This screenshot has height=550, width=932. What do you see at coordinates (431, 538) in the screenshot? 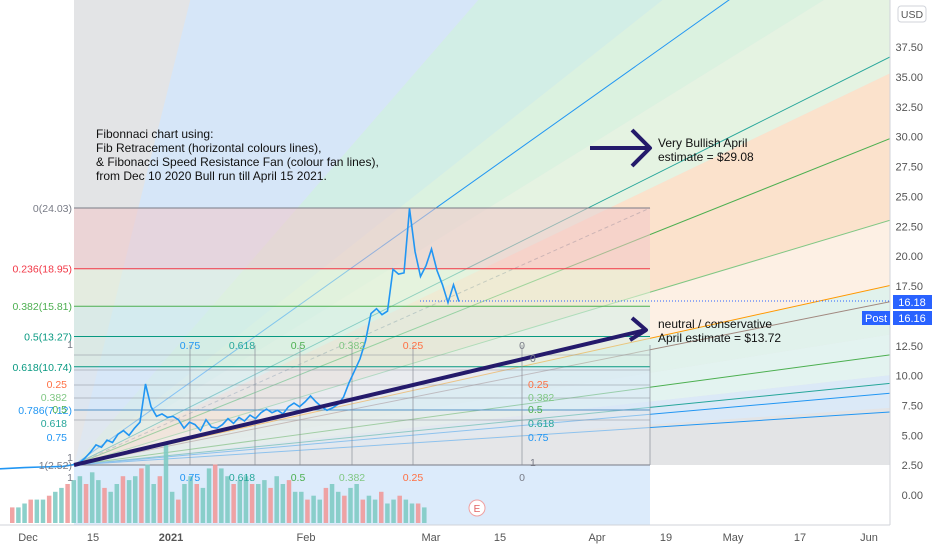
I see `time-tick-label: Mar` at bounding box center [431, 538].